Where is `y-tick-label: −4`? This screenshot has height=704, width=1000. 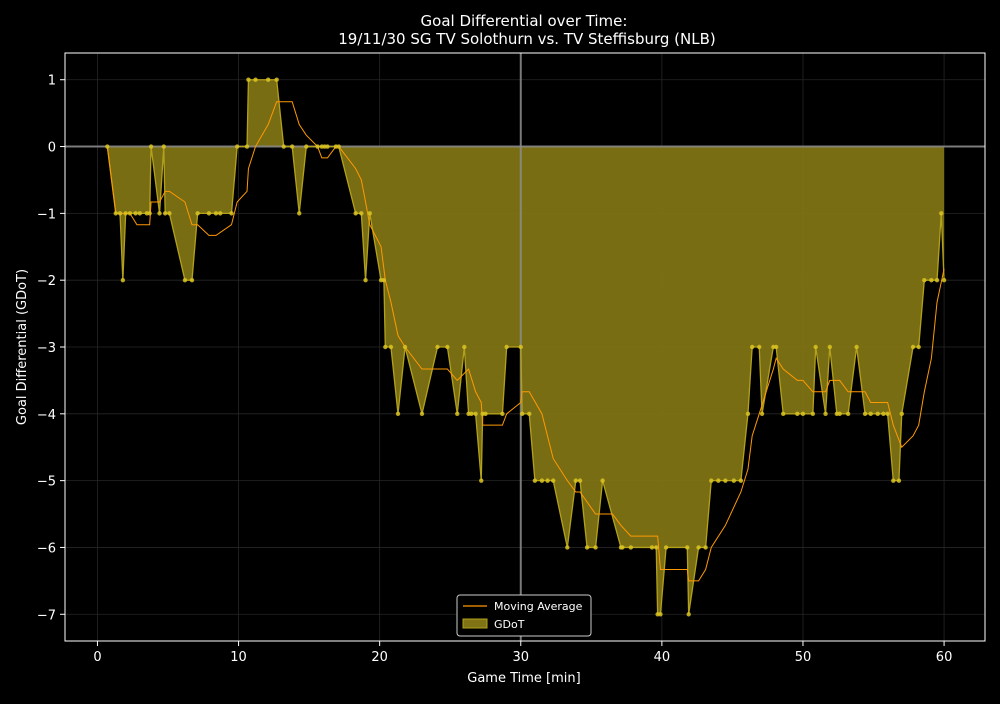
y-tick-label: −4 is located at coordinates (46, 415).